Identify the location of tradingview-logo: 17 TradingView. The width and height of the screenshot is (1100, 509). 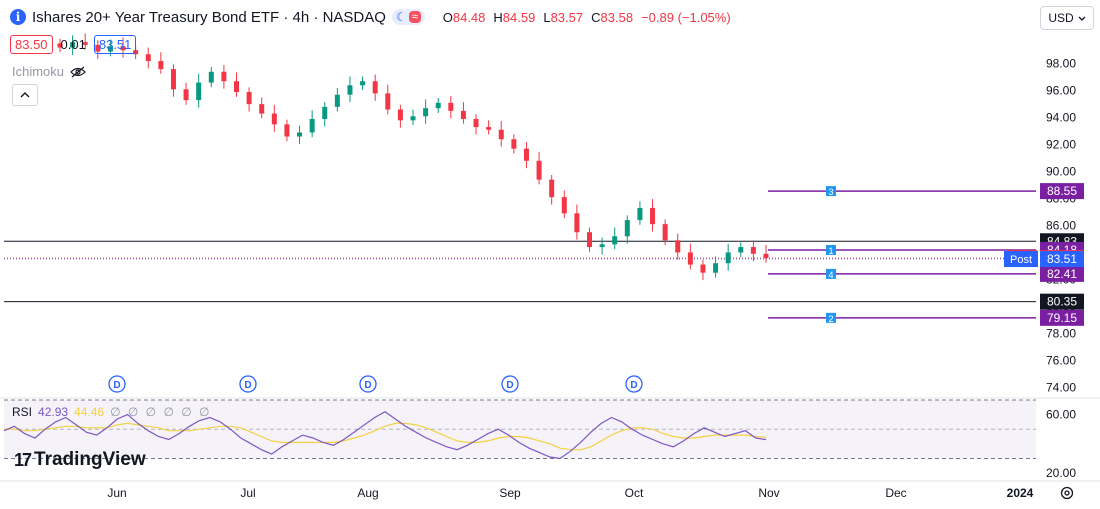
(80, 460).